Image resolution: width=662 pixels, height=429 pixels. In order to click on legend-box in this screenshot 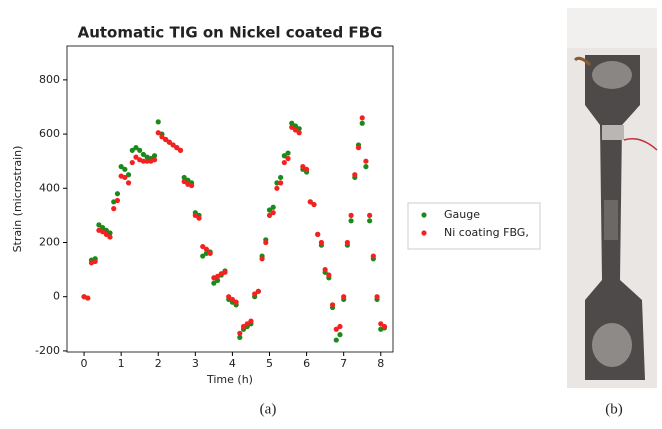, I will do `click(474, 226)`.